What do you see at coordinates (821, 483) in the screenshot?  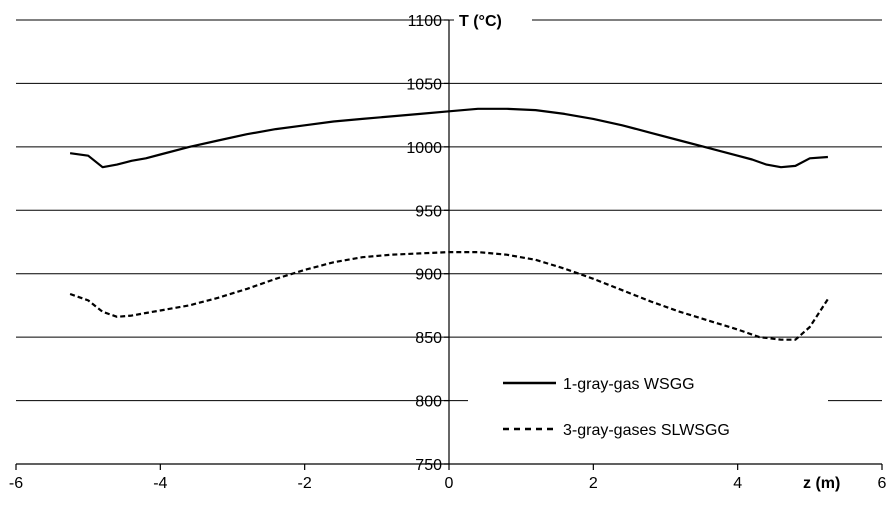 I see `x-axis-title: z (m)` at bounding box center [821, 483].